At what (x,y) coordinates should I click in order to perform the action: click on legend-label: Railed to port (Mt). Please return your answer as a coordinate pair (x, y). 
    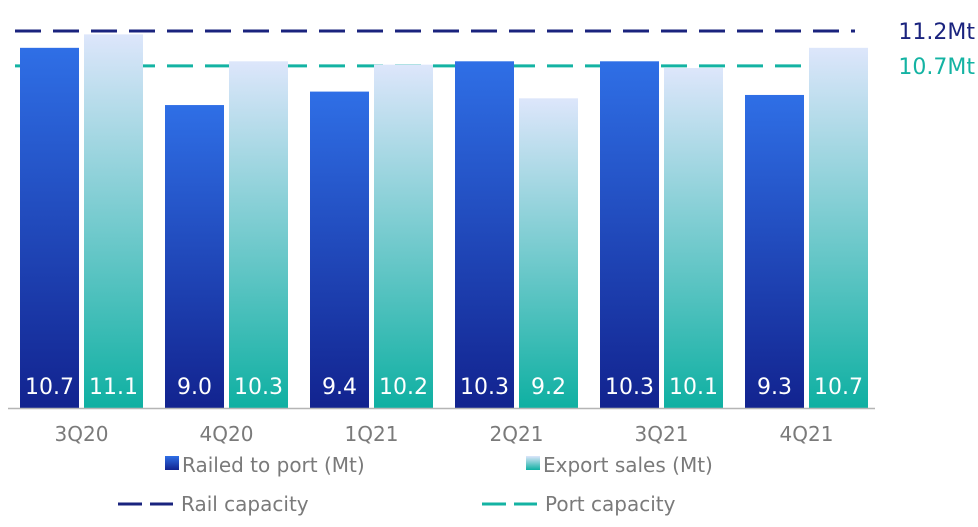
    Looking at the image, I should click on (273, 465).